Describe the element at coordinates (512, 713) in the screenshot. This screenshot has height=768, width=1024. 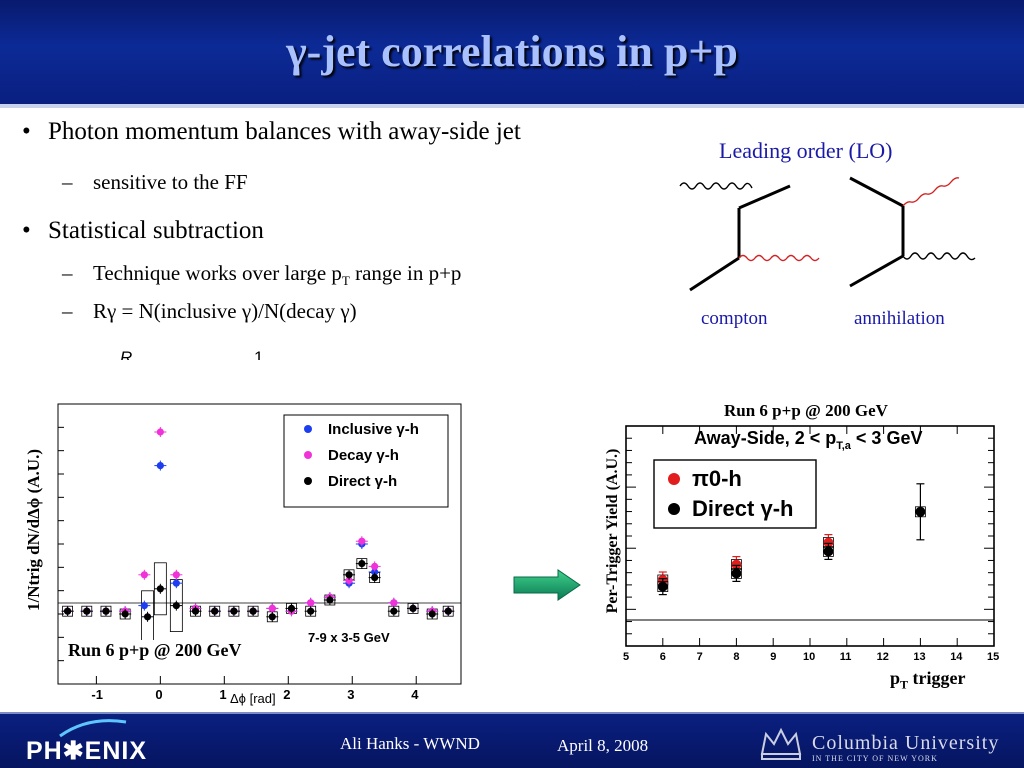
I see `footer-divider` at that location.